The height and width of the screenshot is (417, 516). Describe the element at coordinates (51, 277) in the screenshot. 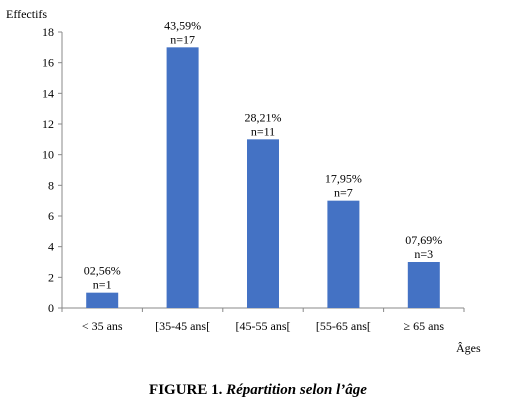

I see `y-tick-label: 2` at that location.